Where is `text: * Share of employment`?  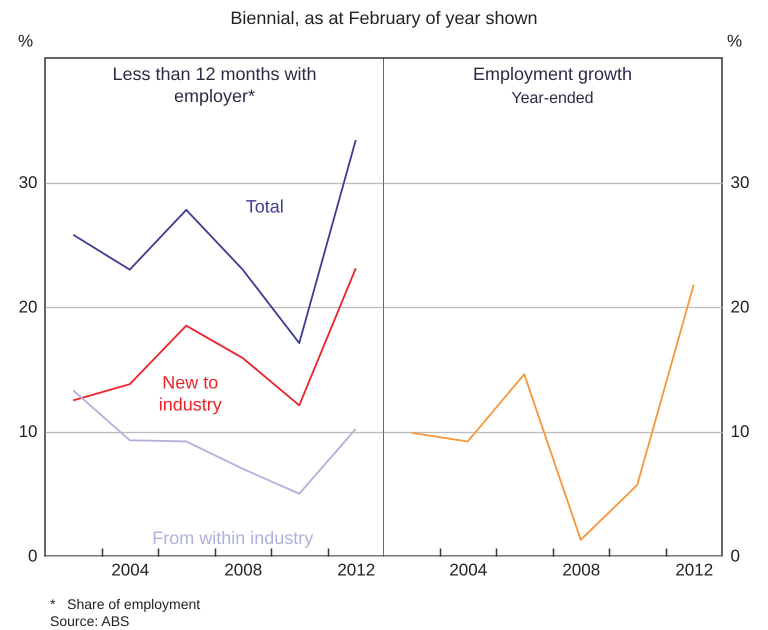 text: * Share of employment is located at coordinates (126, 604).